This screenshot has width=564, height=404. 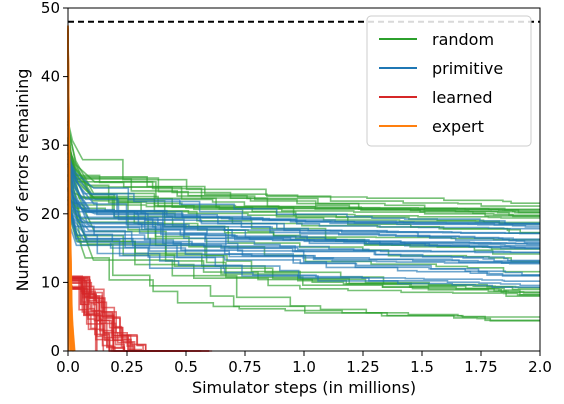 What do you see at coordinates (126, 367) in the screenshot?
I see `x-tick-label: 0.25` at bounding box center [126, 367].